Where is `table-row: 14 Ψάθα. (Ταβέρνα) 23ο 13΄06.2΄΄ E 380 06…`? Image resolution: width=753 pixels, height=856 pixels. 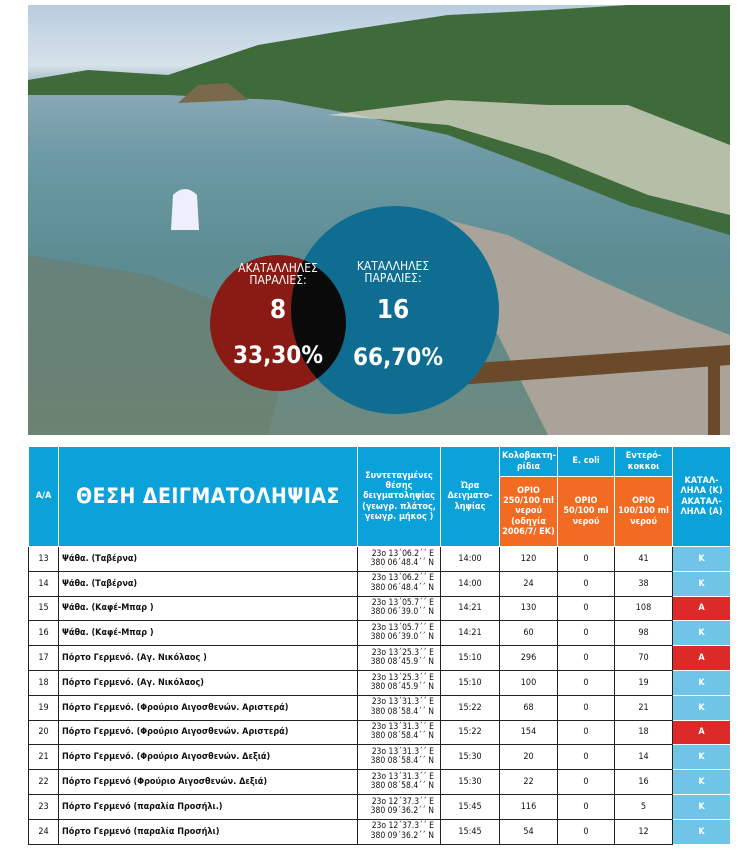
table-row: 14 Ψάθα. (Ταβέρνα) 23ο 13΄06.2΄΄ E 380 06… is located at coordinates (379, 583).